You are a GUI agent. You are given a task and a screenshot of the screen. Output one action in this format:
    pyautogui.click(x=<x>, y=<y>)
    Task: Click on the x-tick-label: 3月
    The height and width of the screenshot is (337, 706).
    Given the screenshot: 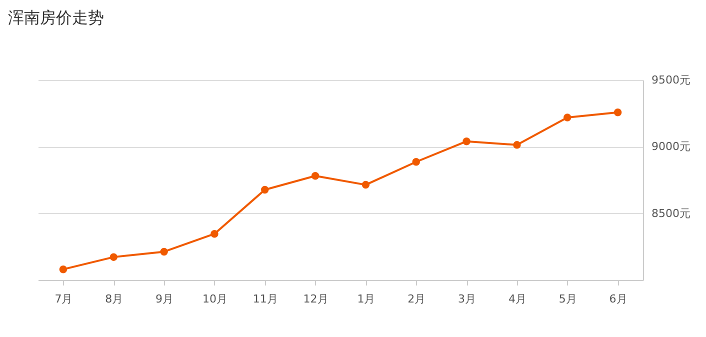 What is the action you would take?
    pyautogui.click(x=467, y=299)
    